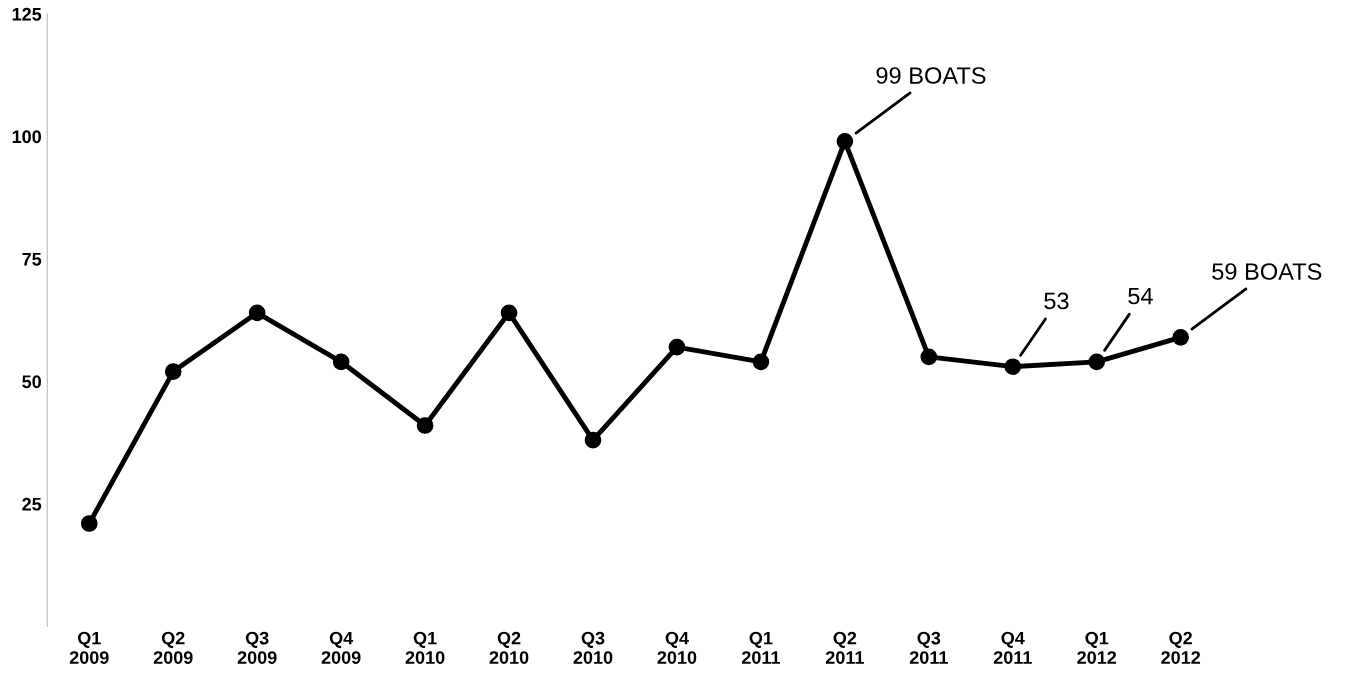 The height and width of the screenshot is (696, 1351). I want to click on y-tick-label: 50, so click(31, 382).